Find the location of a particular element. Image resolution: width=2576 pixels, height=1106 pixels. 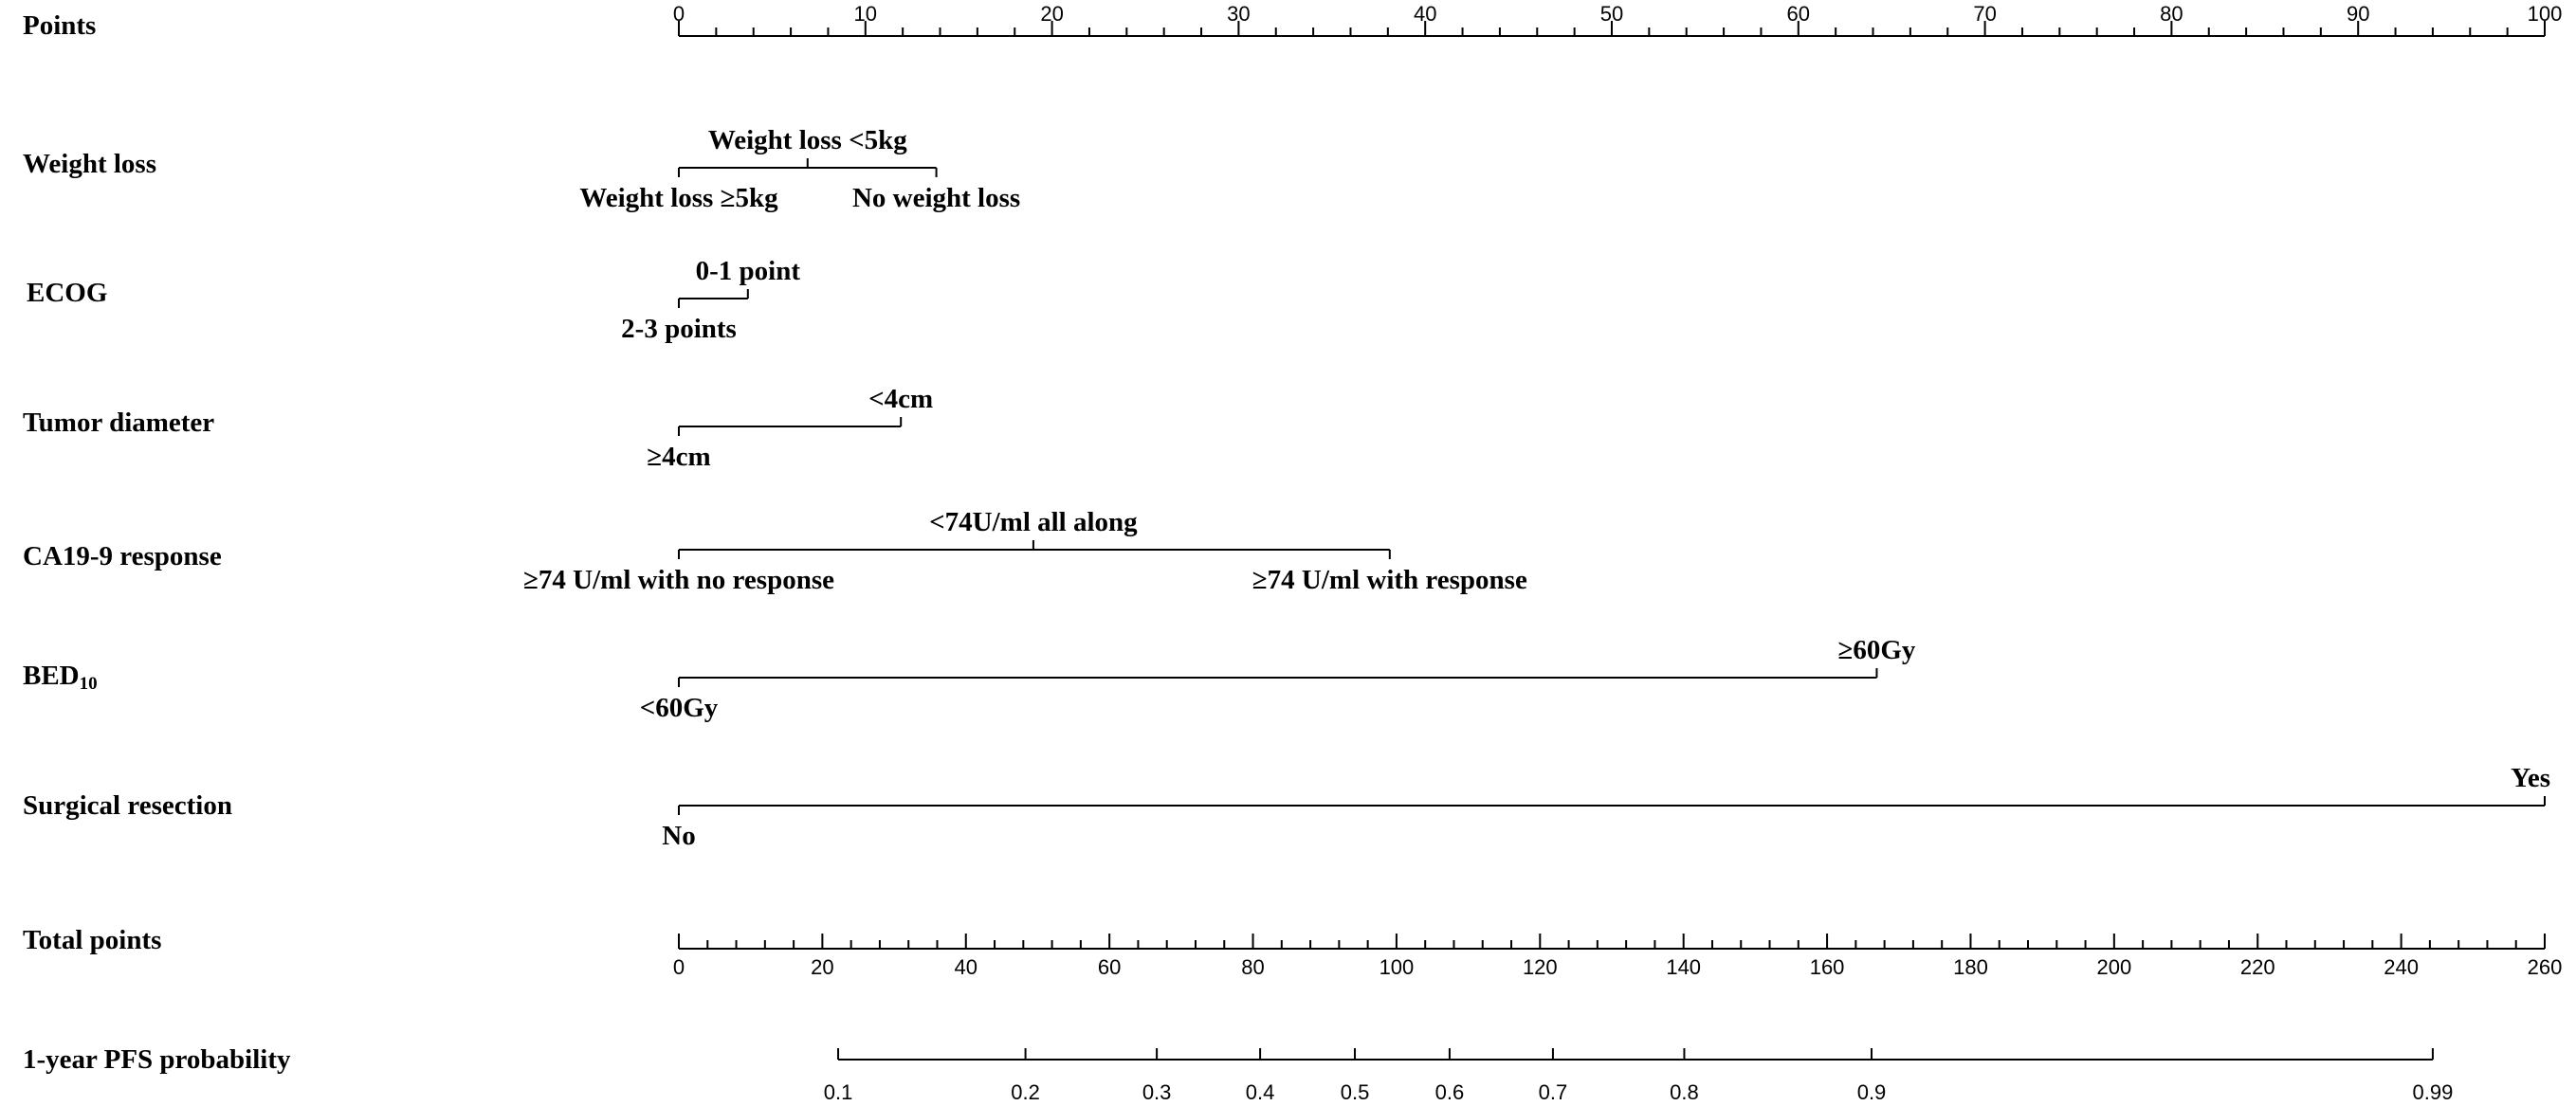

total-tick-label: 240 is located at coordinates (2401, 967).